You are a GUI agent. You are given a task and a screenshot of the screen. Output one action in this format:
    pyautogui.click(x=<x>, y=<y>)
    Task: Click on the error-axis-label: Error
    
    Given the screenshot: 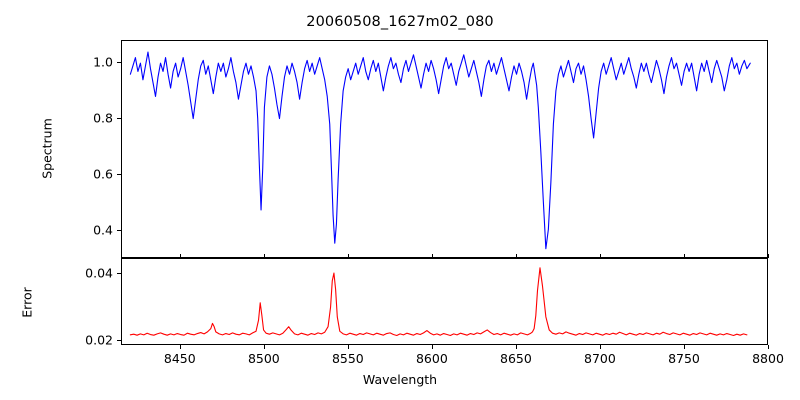 What is the action you would take?
    pyautogui.click(x=27, y=302)
    